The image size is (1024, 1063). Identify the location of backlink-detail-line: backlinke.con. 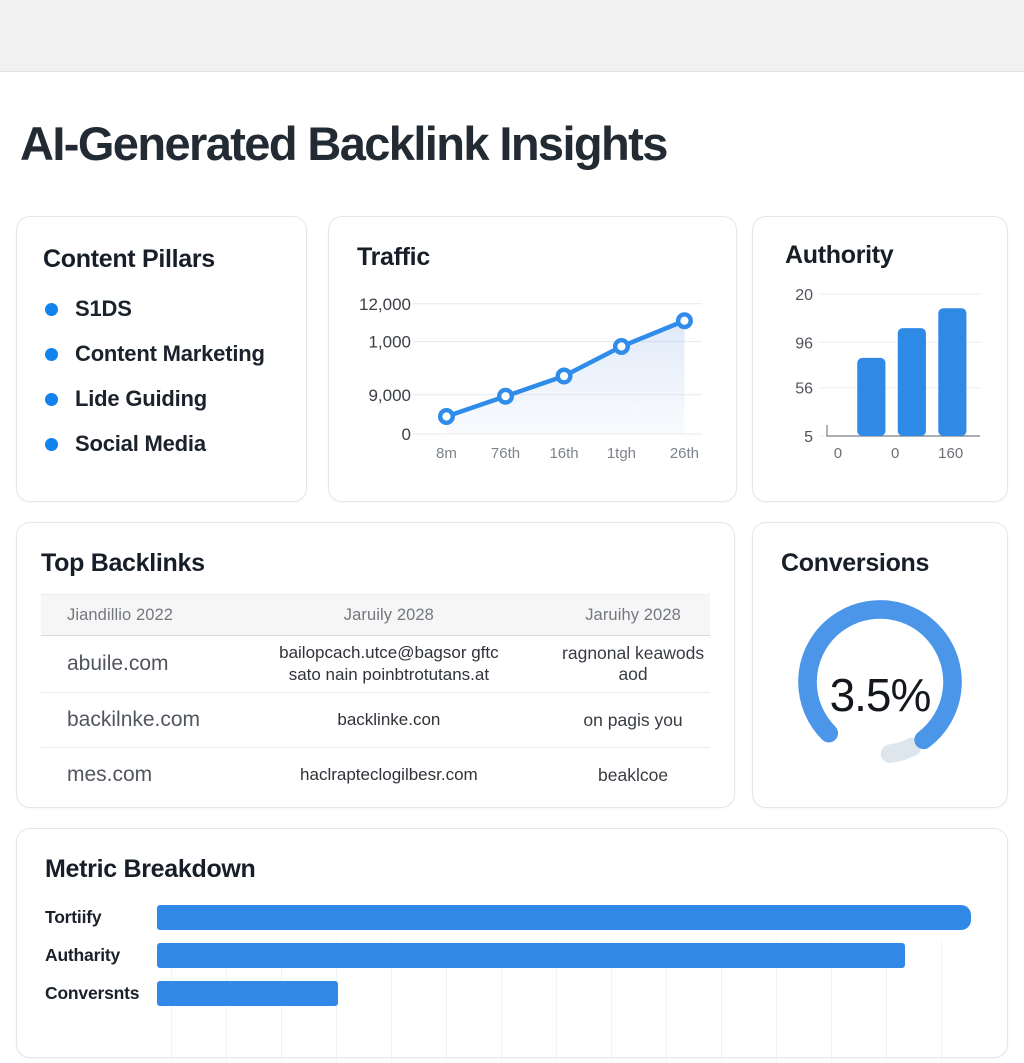
(389, 720).